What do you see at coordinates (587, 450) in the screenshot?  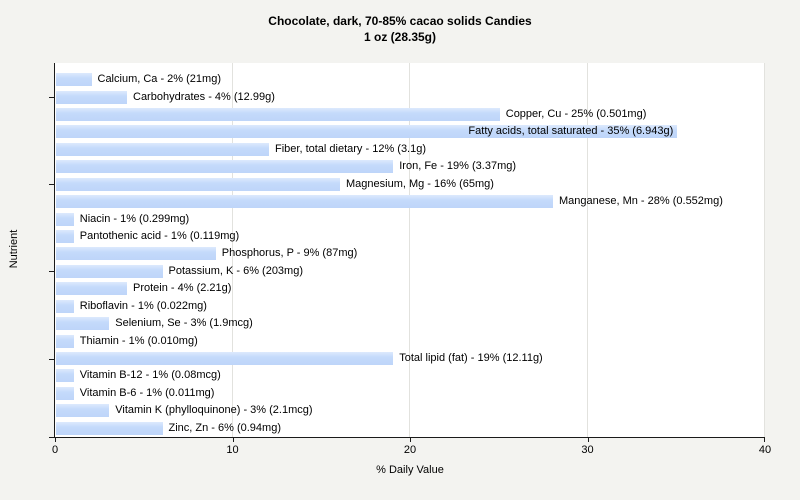 I see `x-tick-label: 30` at bounding box center [587, 450].